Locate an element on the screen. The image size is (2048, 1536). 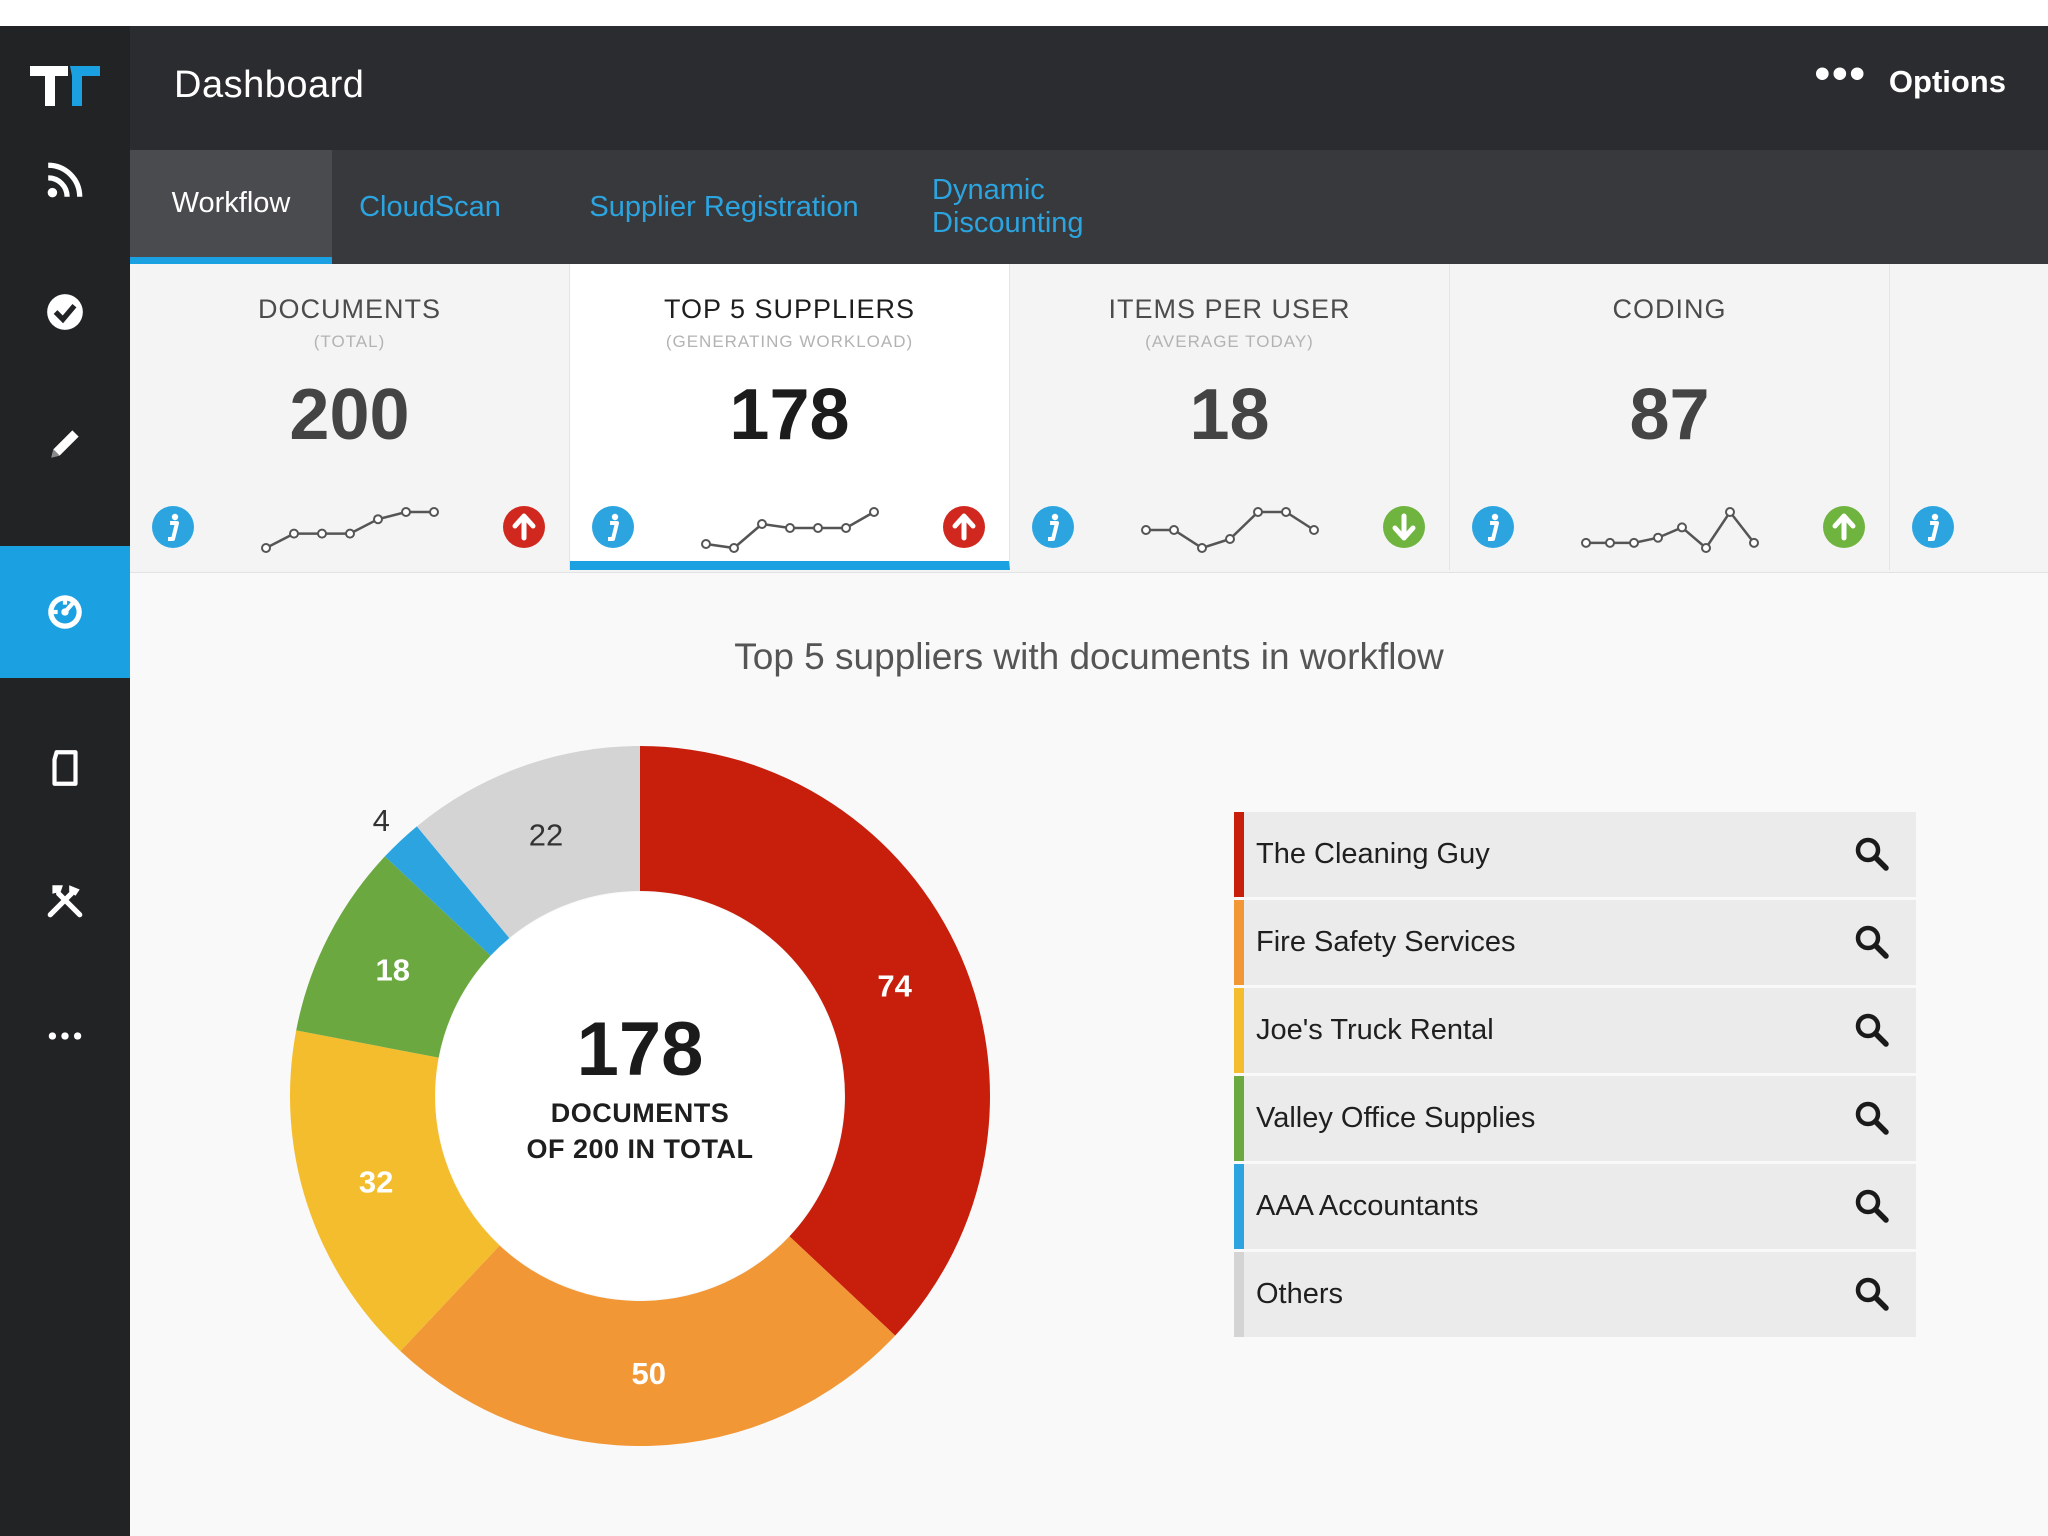
tab-supplier-registration: Supplier Registration is located at coordinates (724, 206).